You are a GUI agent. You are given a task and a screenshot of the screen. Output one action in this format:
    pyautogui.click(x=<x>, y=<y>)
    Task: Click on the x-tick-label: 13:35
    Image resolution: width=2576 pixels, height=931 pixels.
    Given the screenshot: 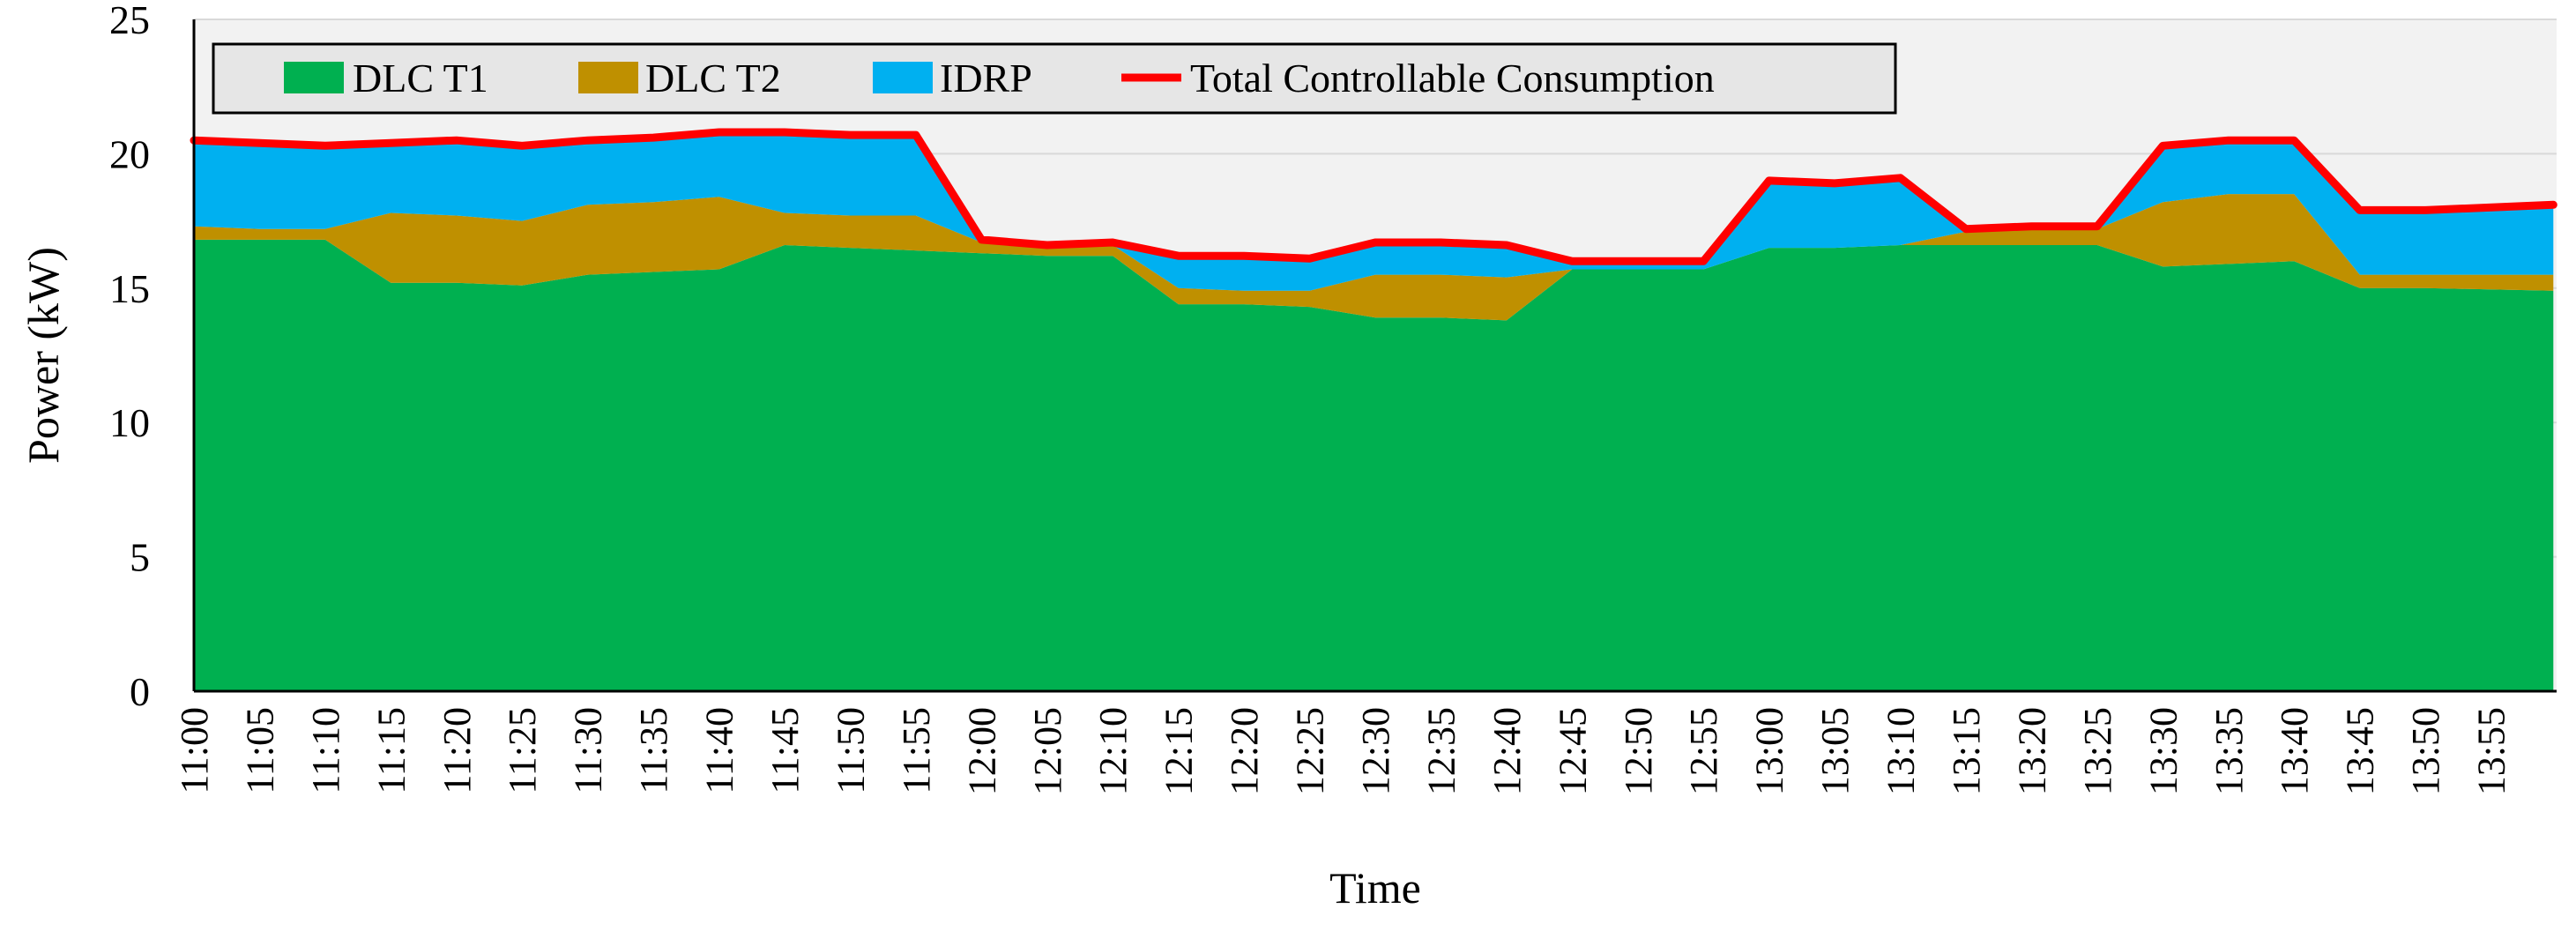 What is the action you would take?
    pyautogui.click(x=2229, y=751)
    